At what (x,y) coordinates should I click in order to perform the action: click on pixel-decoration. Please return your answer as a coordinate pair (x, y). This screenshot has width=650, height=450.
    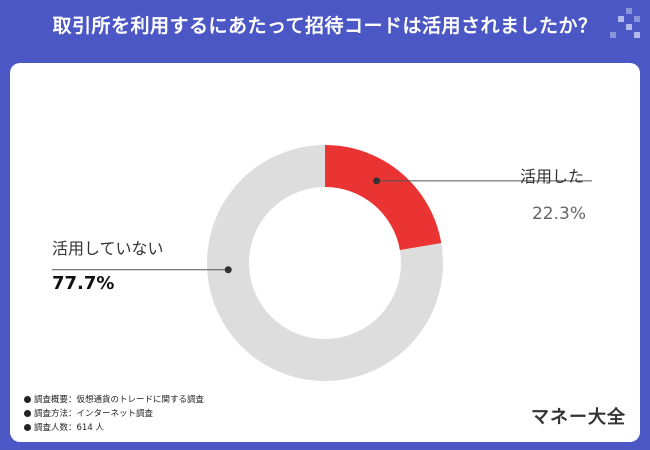
    Looking at the image, I should click on (625, 23).